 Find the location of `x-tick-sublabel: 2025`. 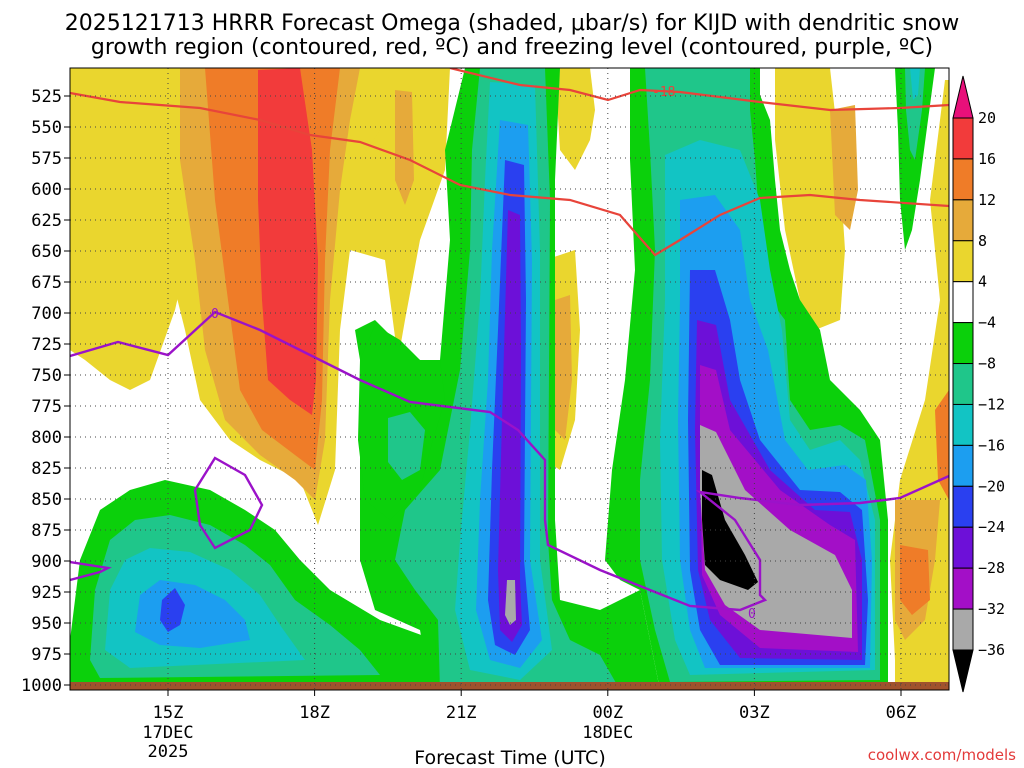

x-tick-sublabel: 2025 is located at coordinates (168, 752).